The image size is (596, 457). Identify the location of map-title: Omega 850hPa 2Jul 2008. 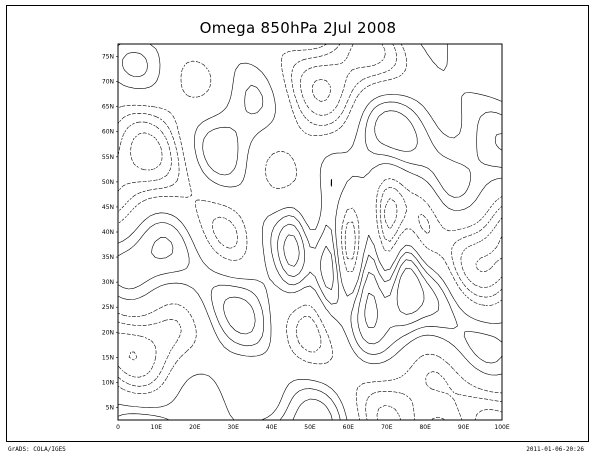
(298, 28).